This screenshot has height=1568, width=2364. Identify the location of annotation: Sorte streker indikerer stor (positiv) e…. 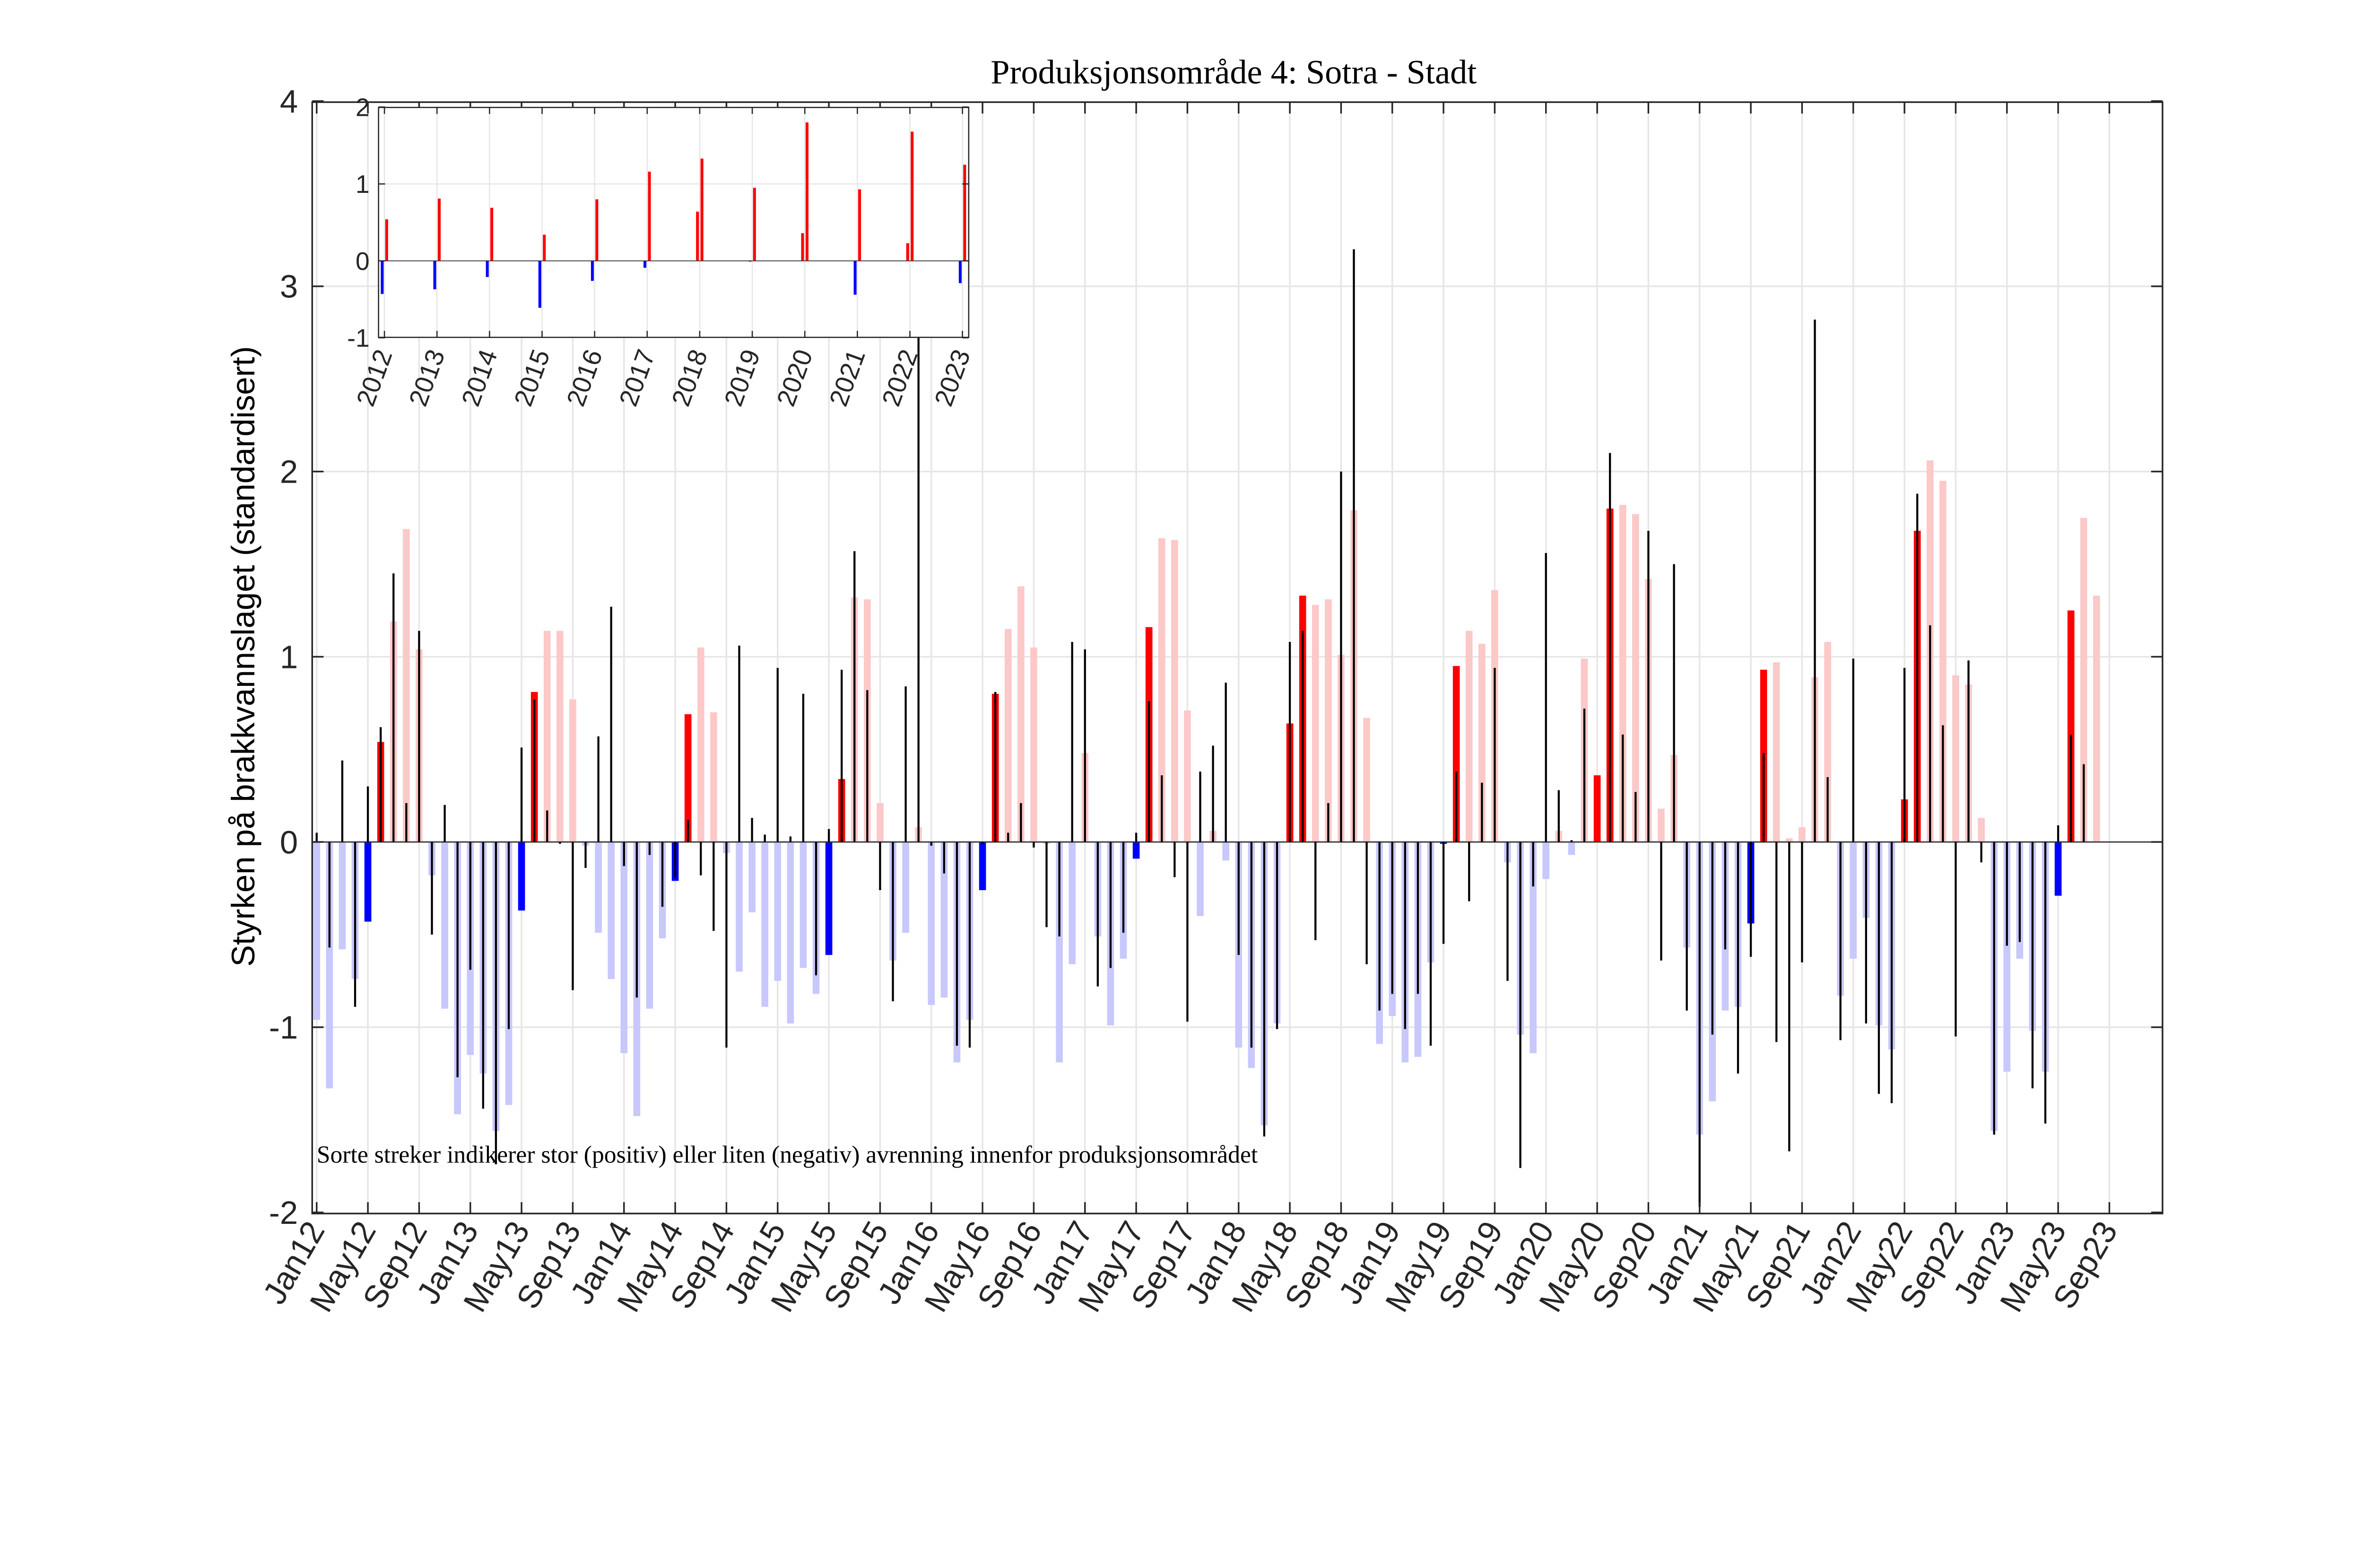
(787, 1155).